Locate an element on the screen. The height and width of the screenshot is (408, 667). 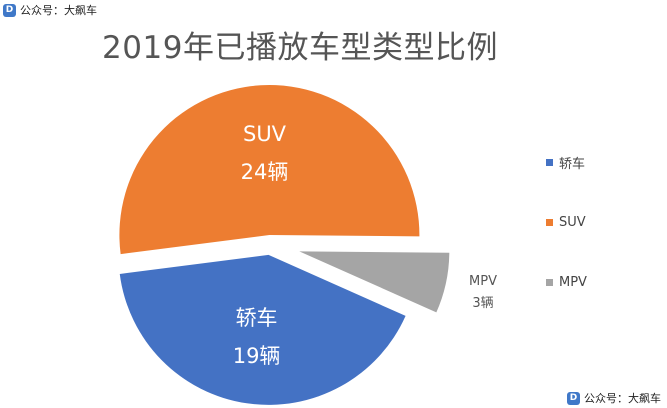
pie-slice-mpv is located at coordinates (374, 282).